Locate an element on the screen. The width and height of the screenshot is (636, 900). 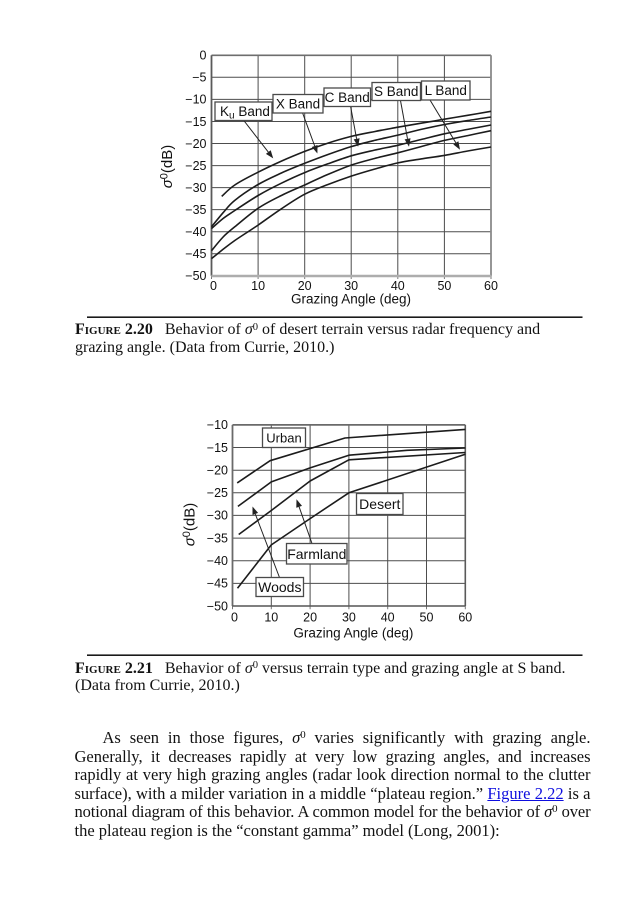
svg-text: Woods is located at coordinates (279, 587).